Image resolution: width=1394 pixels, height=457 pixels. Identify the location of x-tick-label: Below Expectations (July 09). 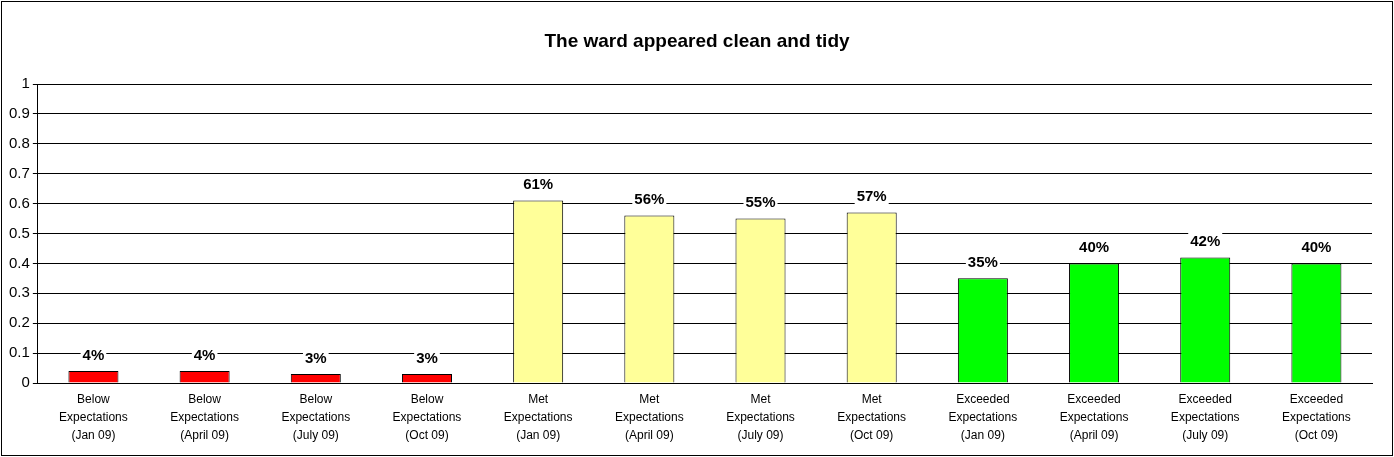
(316, 417).